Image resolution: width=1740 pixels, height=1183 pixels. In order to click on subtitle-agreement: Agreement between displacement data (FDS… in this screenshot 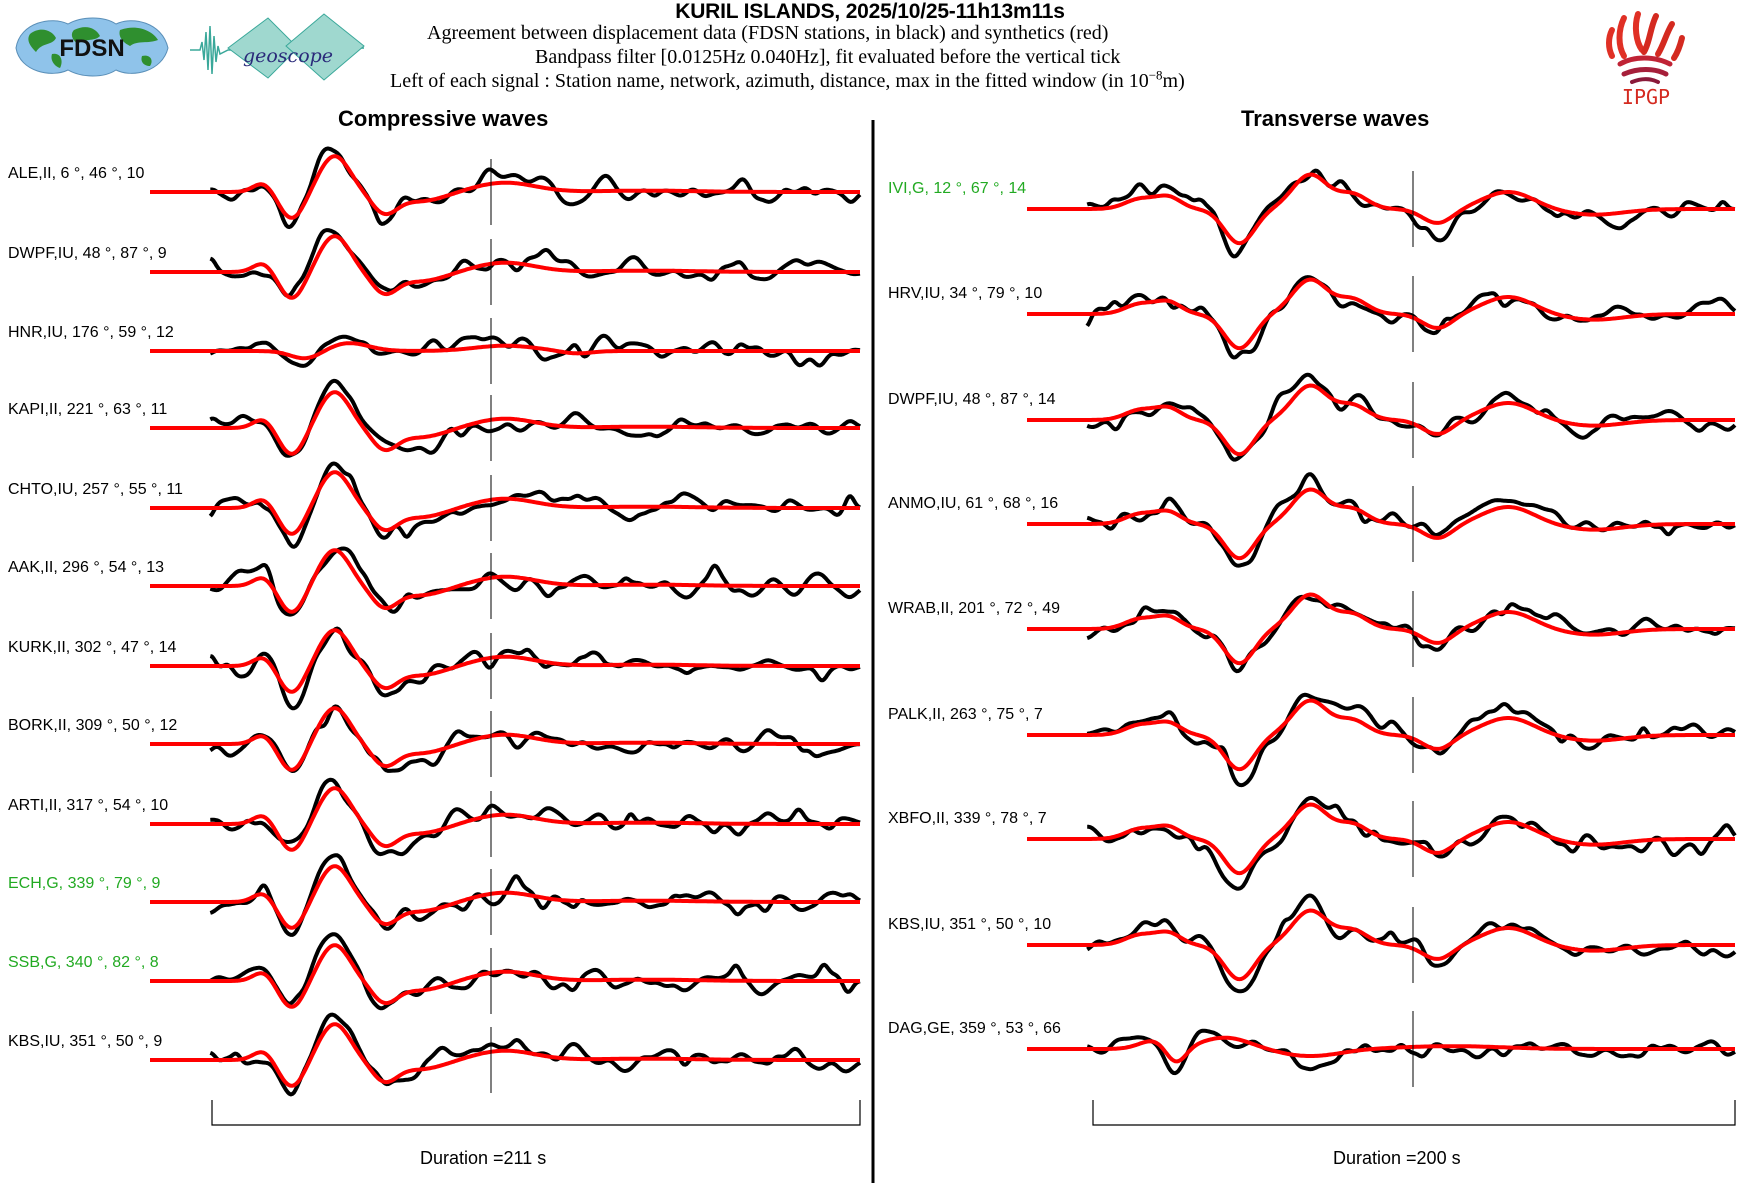, I will do `click(768, 33)`.